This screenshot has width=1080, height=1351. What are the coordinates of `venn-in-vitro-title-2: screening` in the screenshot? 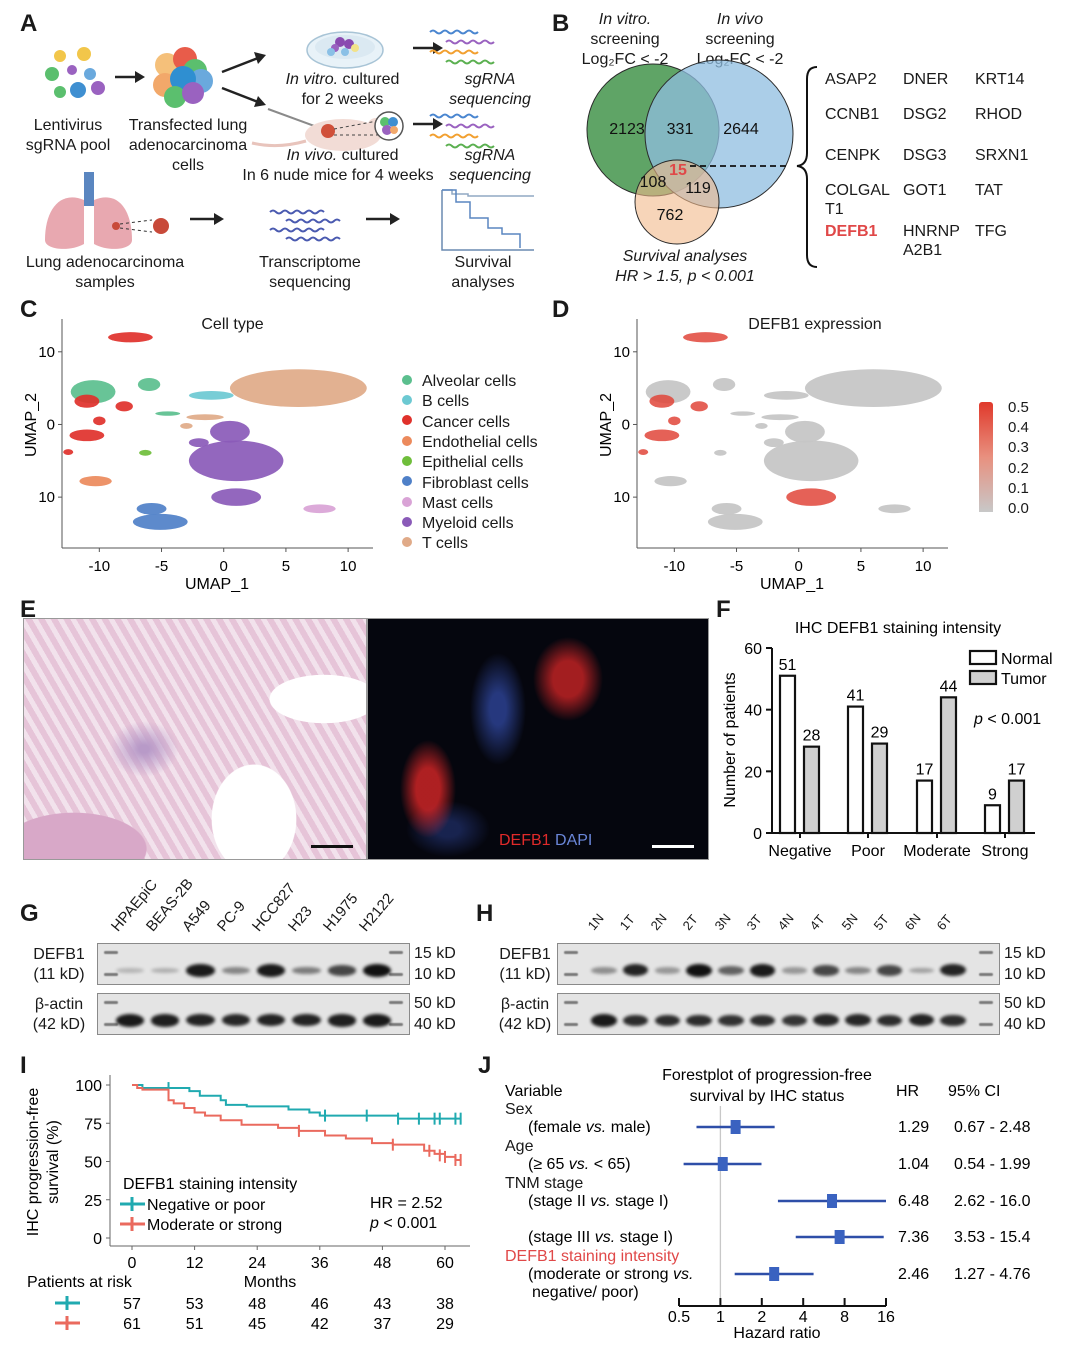 It's located at (625, 39).